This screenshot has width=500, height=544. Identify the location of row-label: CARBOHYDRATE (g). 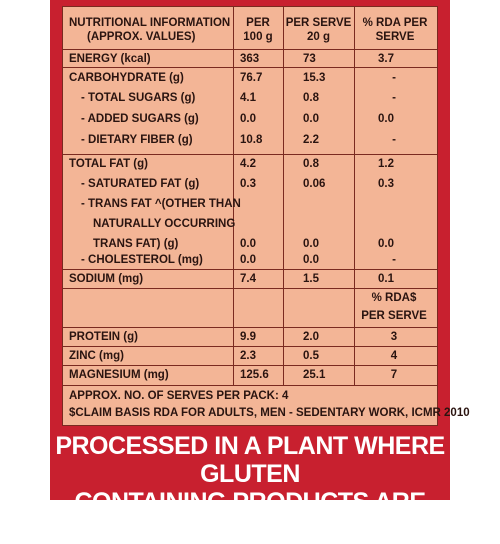
(126, 78).